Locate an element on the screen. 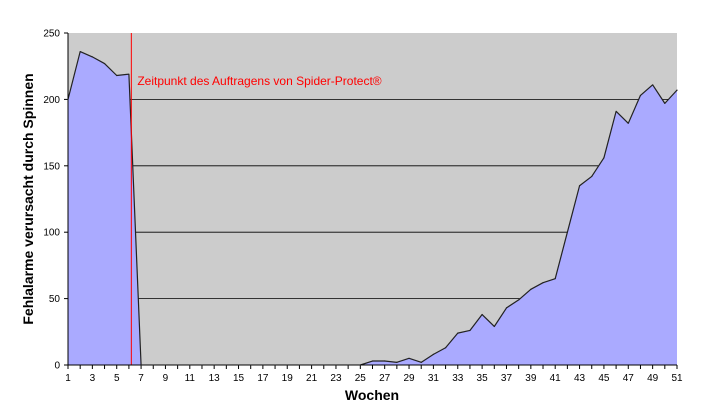 The height and width of the screenshot is (416, 720). x-tick-label: 23 is located at coordinates (336, 378).